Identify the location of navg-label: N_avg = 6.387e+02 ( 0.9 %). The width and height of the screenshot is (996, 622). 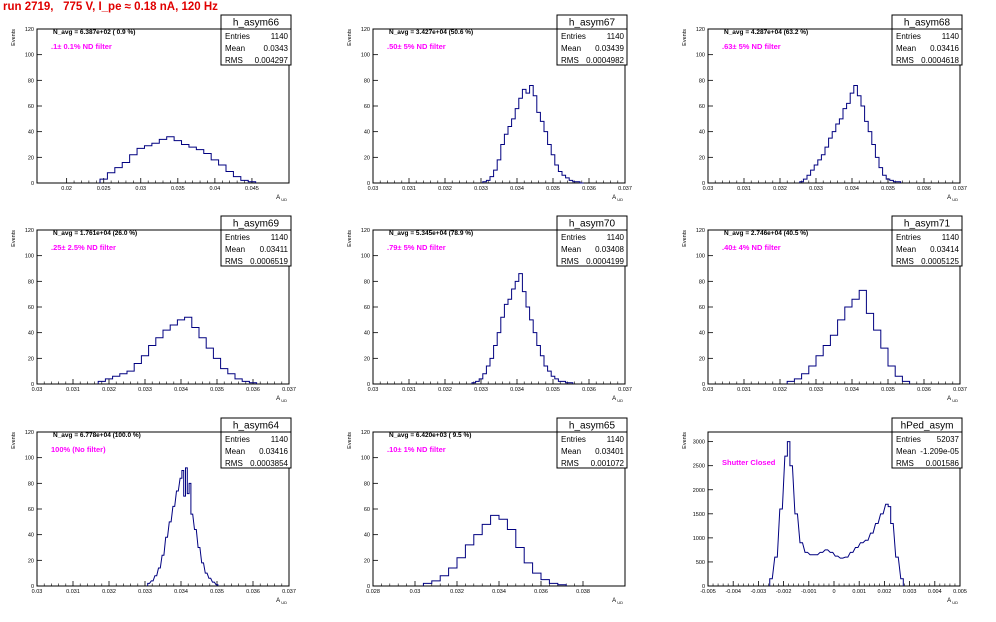
(94, 32).